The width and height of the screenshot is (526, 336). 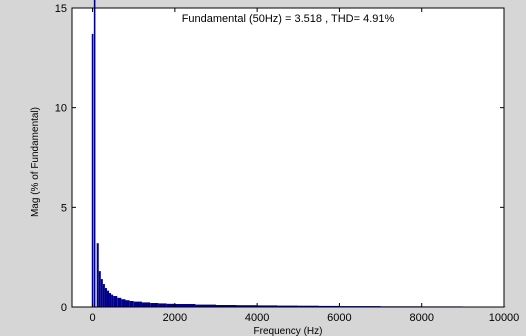 What do you see at coordinates (64, 308) in the screenshot?
I see `y-tick-label: 0` at bounding box center [64, 308].